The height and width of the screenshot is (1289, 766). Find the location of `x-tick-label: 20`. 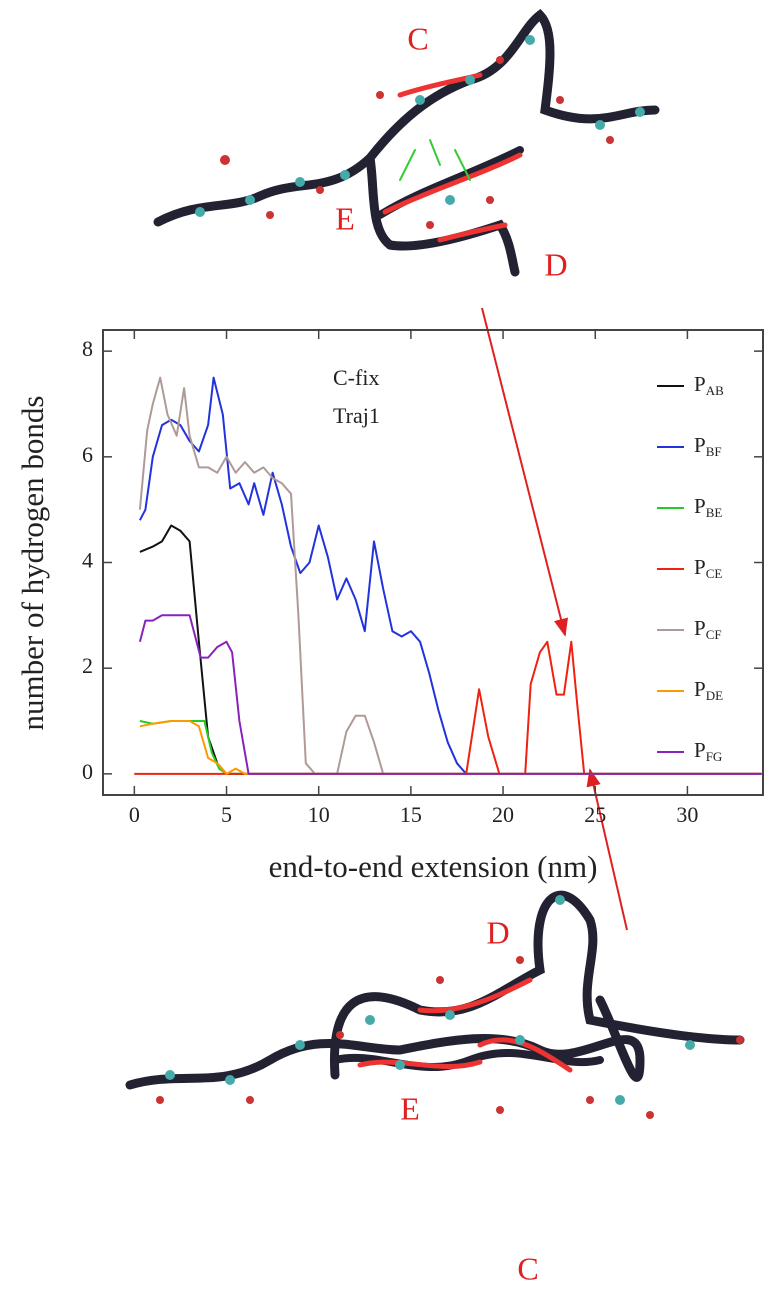

x-tick-label: 20 is located at coordinates (503, 814).